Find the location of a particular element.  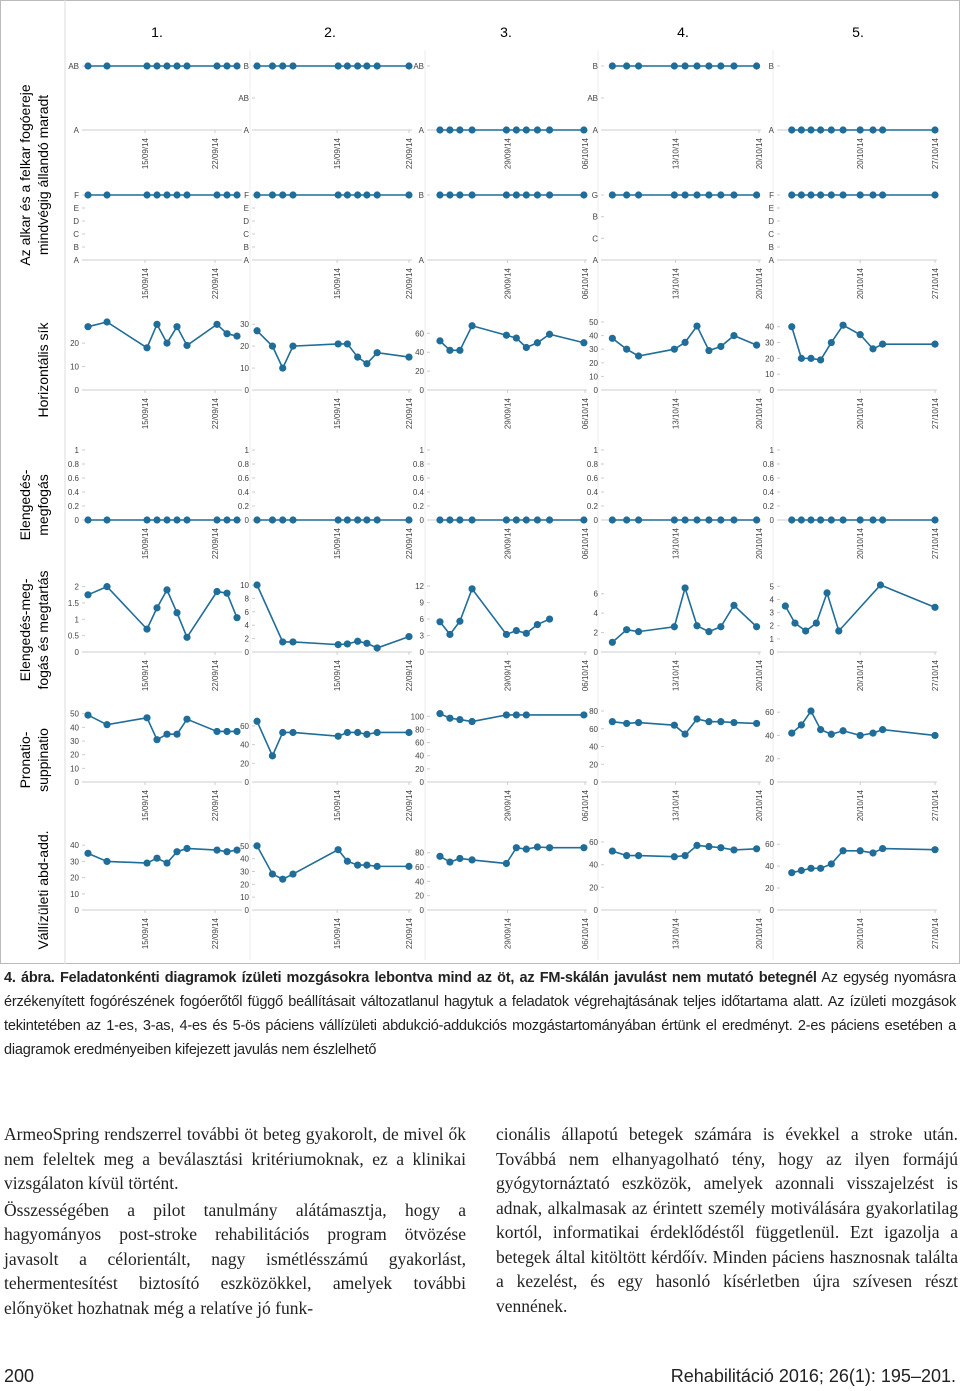

y-tick-label: F is located at coordinates (76, 195).